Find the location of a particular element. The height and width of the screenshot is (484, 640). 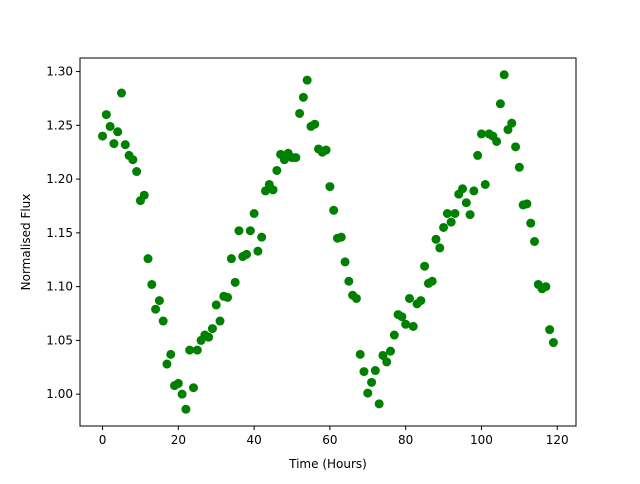

y-tick-label: 1.25 is located at coordinates (59, 125).